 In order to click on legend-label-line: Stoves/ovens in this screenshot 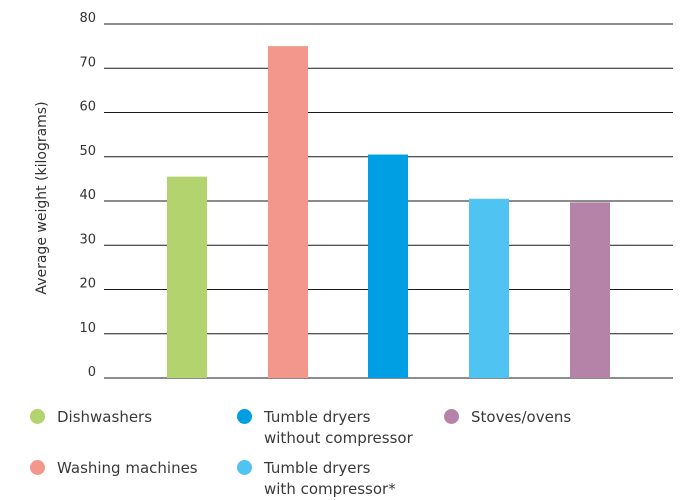, I will do `click(521, 417)`.